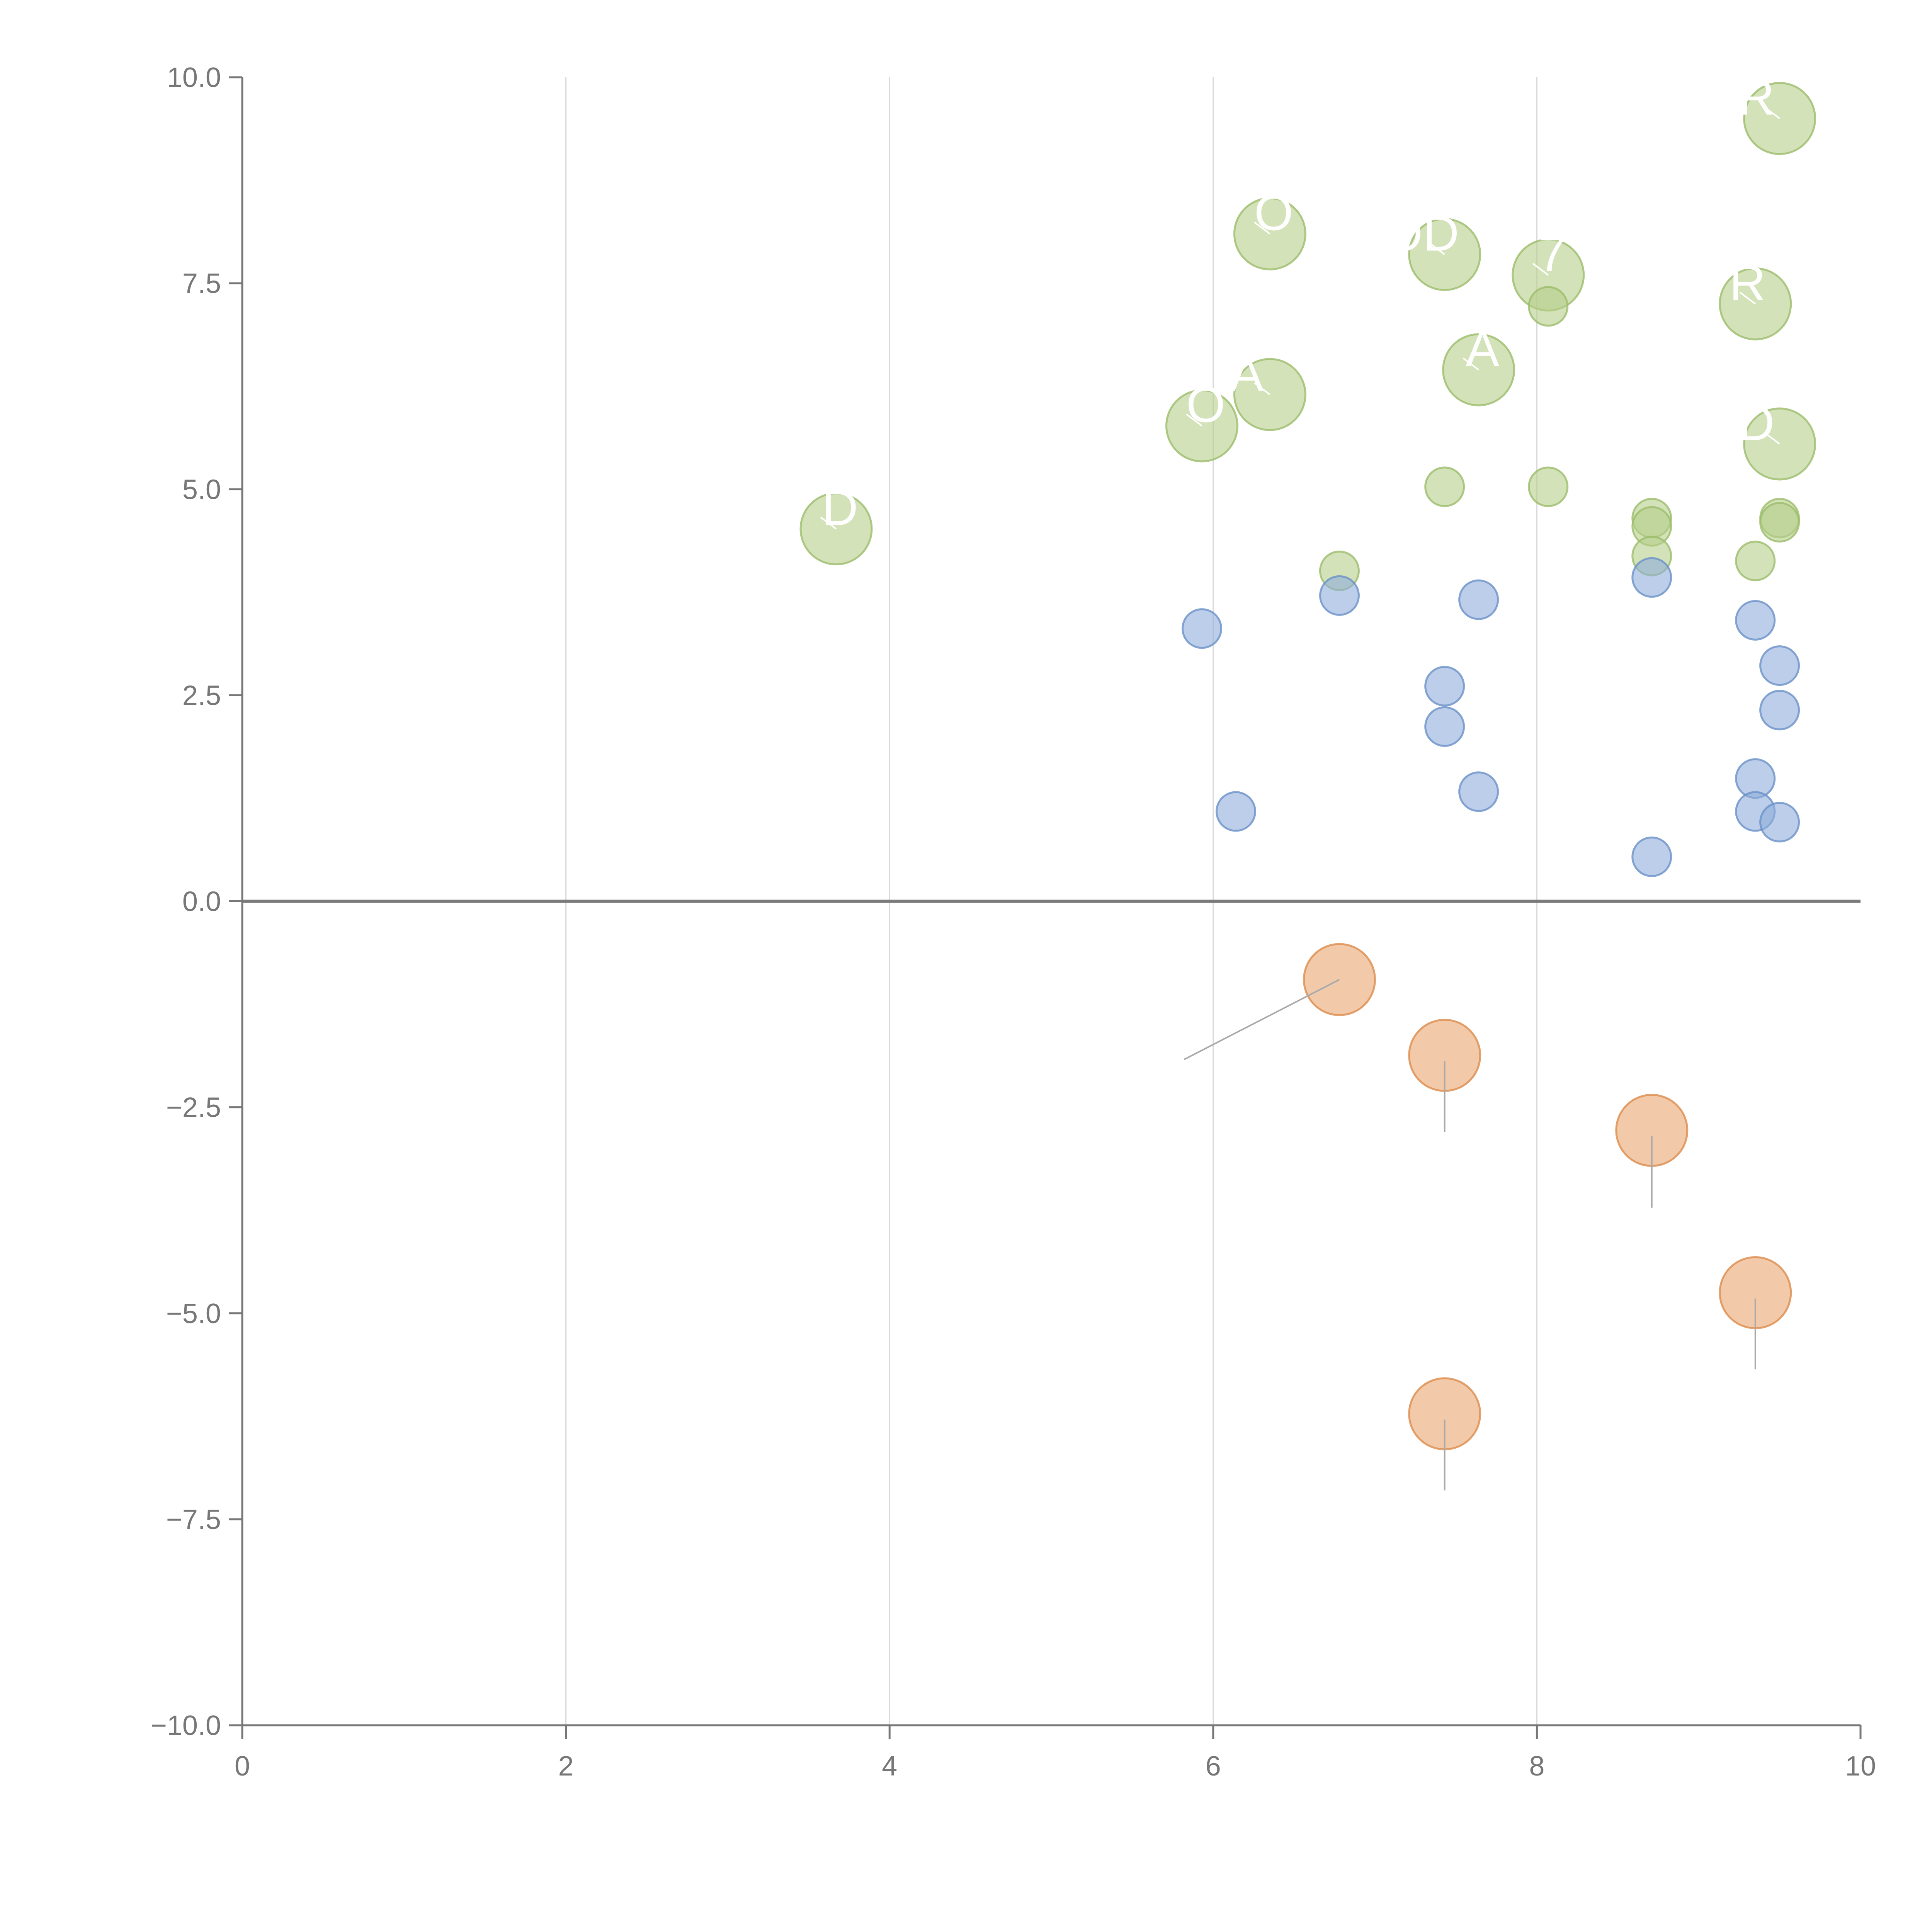 The height and width of the screenshot is (1932, 1932). What do you see at coordinates (1756, 98) in the screenshot?
I see `green-large-label-0: R` at bounding box center [1756, 98].